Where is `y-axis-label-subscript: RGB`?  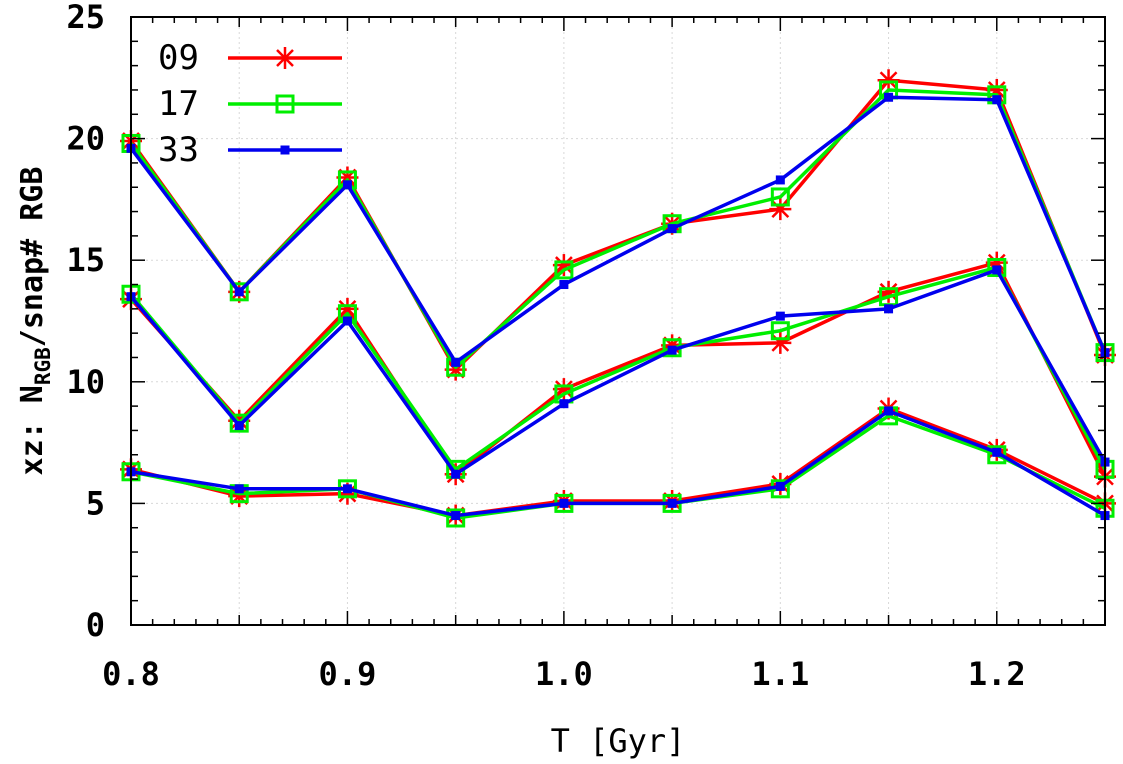
y-axis-label-subscript: RGB is located at coordinates (43, 366).